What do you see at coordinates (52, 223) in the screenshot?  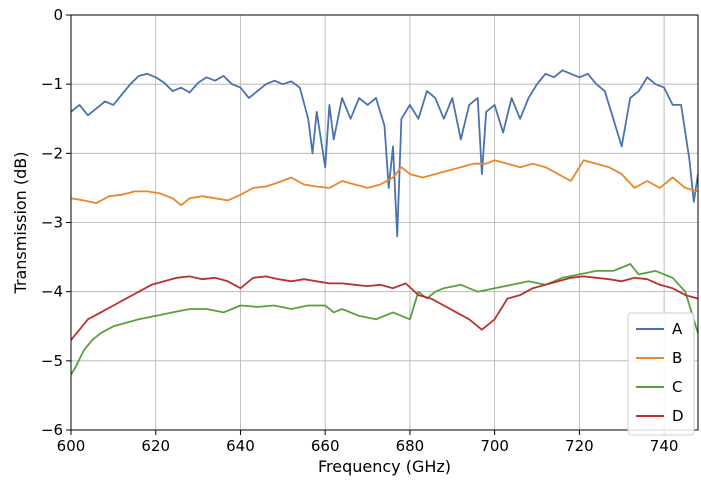 I see `y-tick-label: −3` at bounding box center [52, 223].